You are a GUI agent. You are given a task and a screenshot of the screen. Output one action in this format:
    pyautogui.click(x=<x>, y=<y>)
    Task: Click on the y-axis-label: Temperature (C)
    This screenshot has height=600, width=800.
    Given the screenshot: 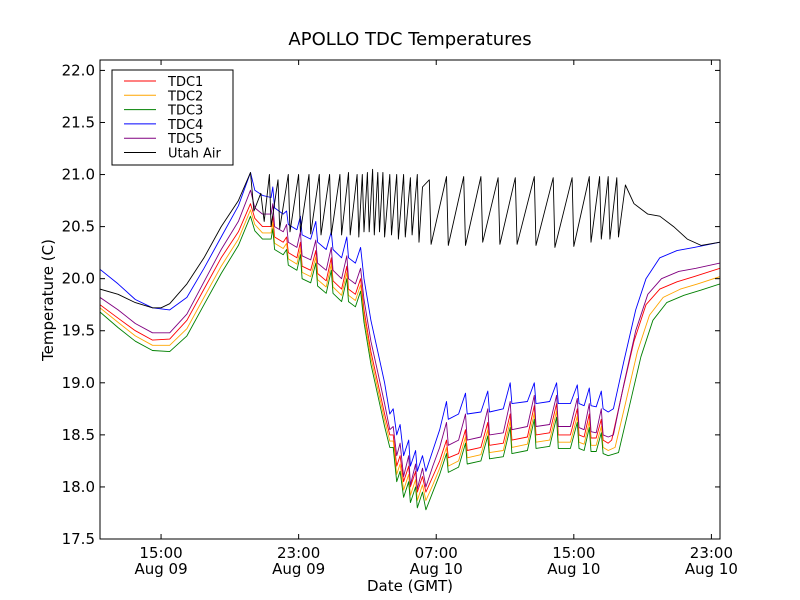 What is the action you would take?
    pyautogui.click(x=48, y=300)
    